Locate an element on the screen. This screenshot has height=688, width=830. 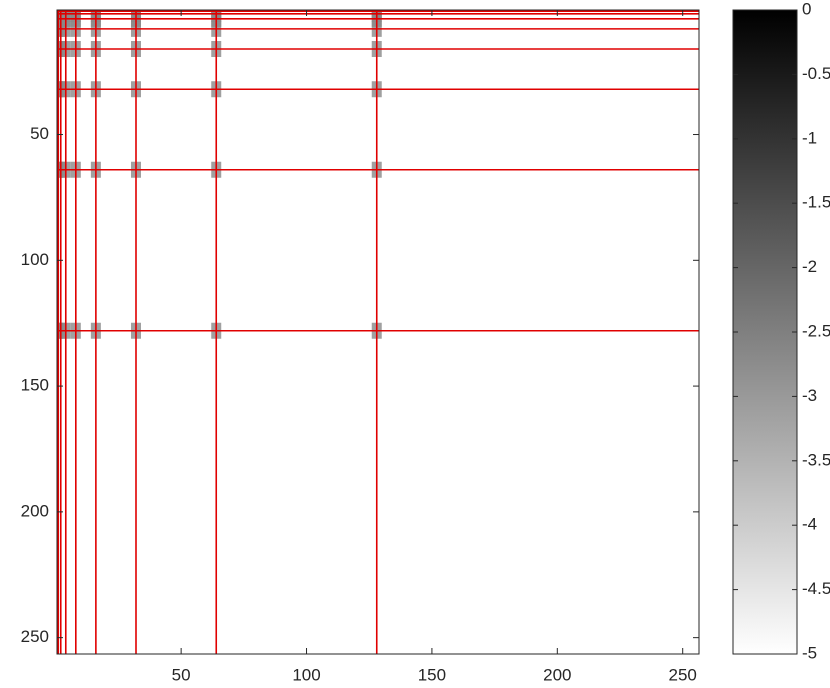
x-tick-label: 50 is located at coordinates (181, 674).